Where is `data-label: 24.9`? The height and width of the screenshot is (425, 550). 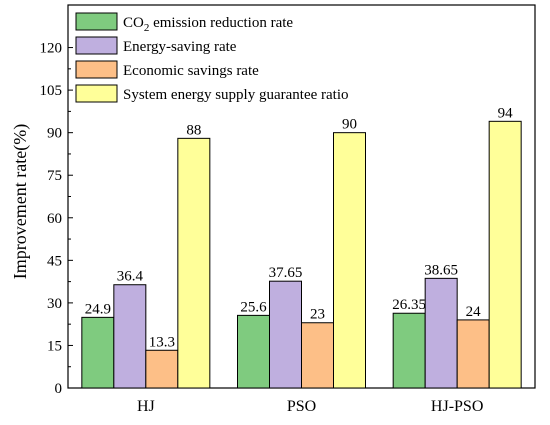 data-label: 24.9 is located at coordinates (98, 309).